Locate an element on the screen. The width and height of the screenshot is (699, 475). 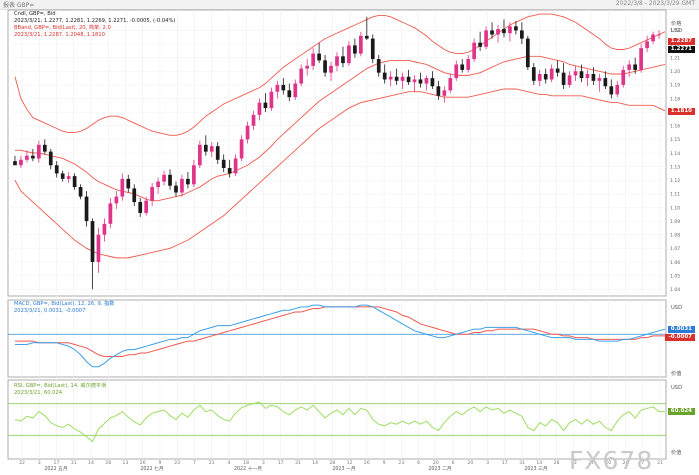
y-tick-label: 1.06 is located at coordinates (675, 263).